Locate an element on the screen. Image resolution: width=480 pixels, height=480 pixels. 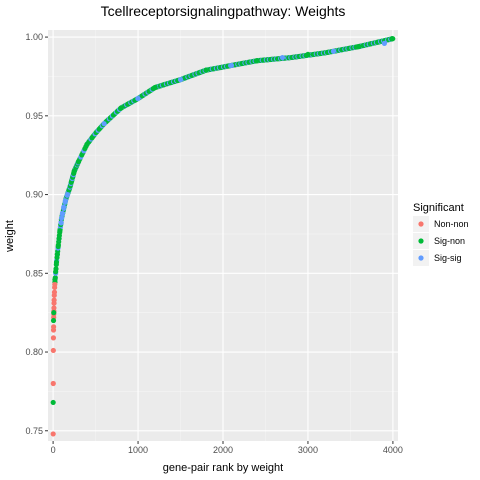
legend-items: Non-non Sig-non Sig-sig is located at coordinates (441, 241).